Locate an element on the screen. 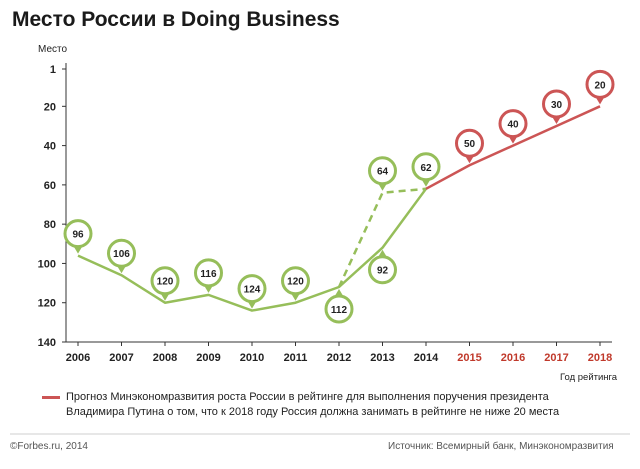  x-tick-label: 2012 is located at coordinates (339, 358).